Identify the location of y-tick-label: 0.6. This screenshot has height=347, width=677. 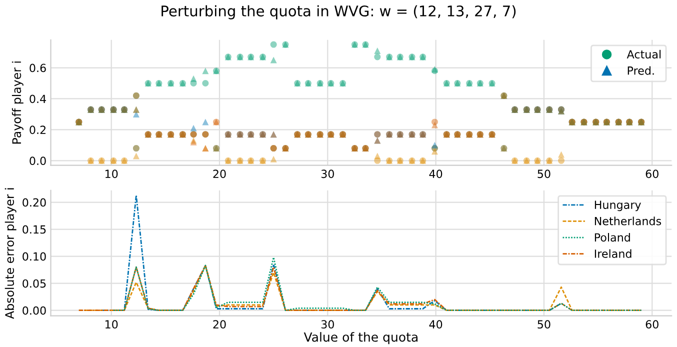
(38, 68).